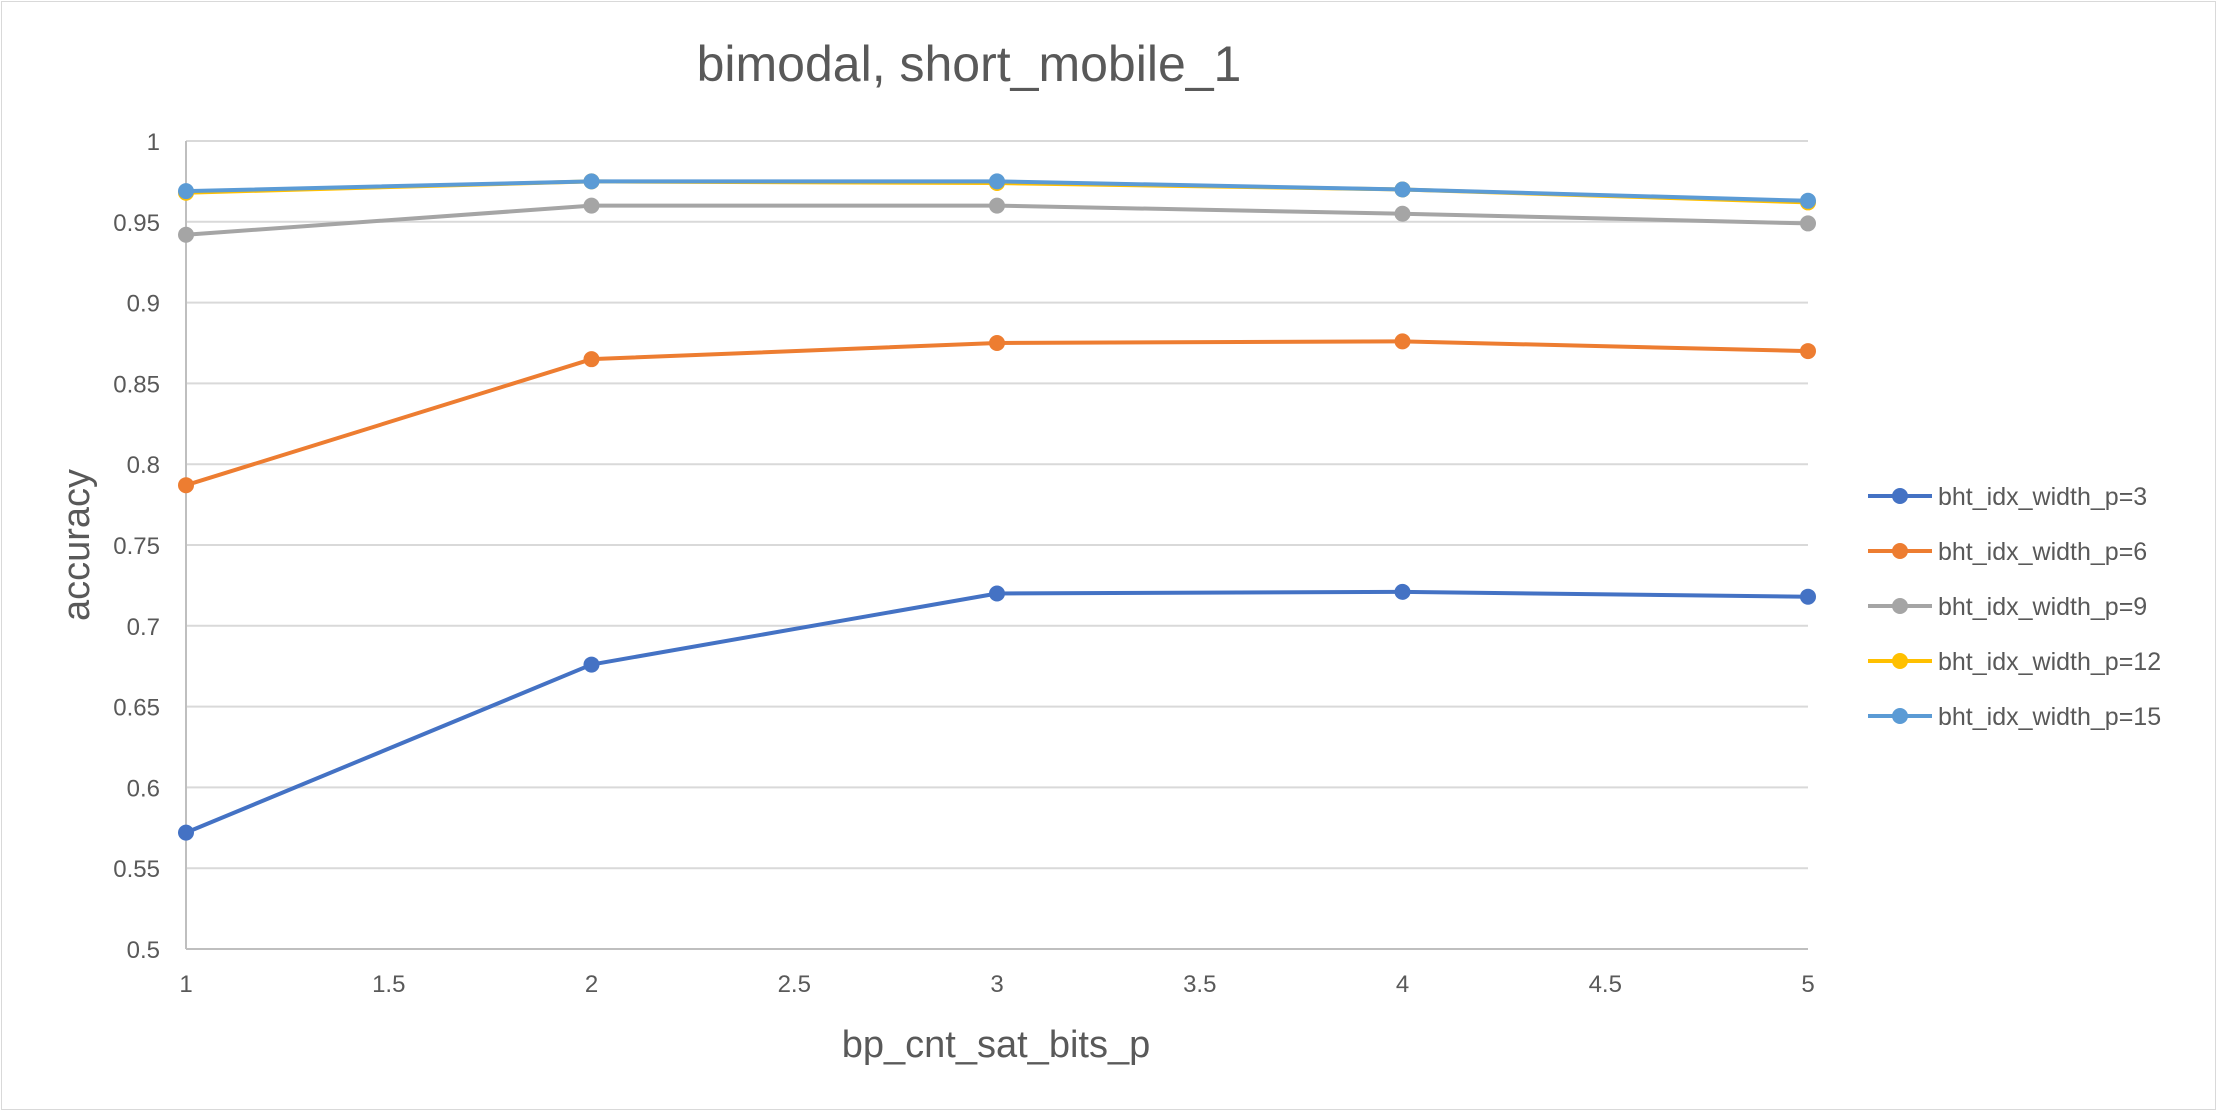 The image size is (2217, 1111). I want to click on y-tick-label: 0.65, so click(136, 708).